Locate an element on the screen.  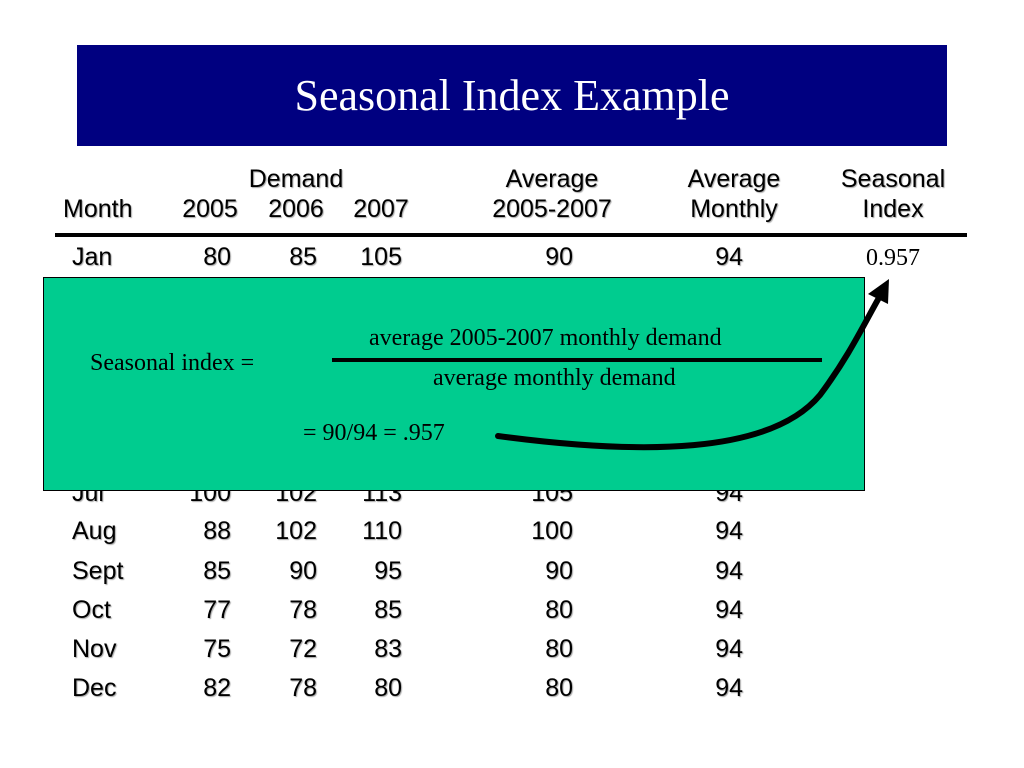
header-average-monthly-2: Monthly is located at coordinates (734, 209).